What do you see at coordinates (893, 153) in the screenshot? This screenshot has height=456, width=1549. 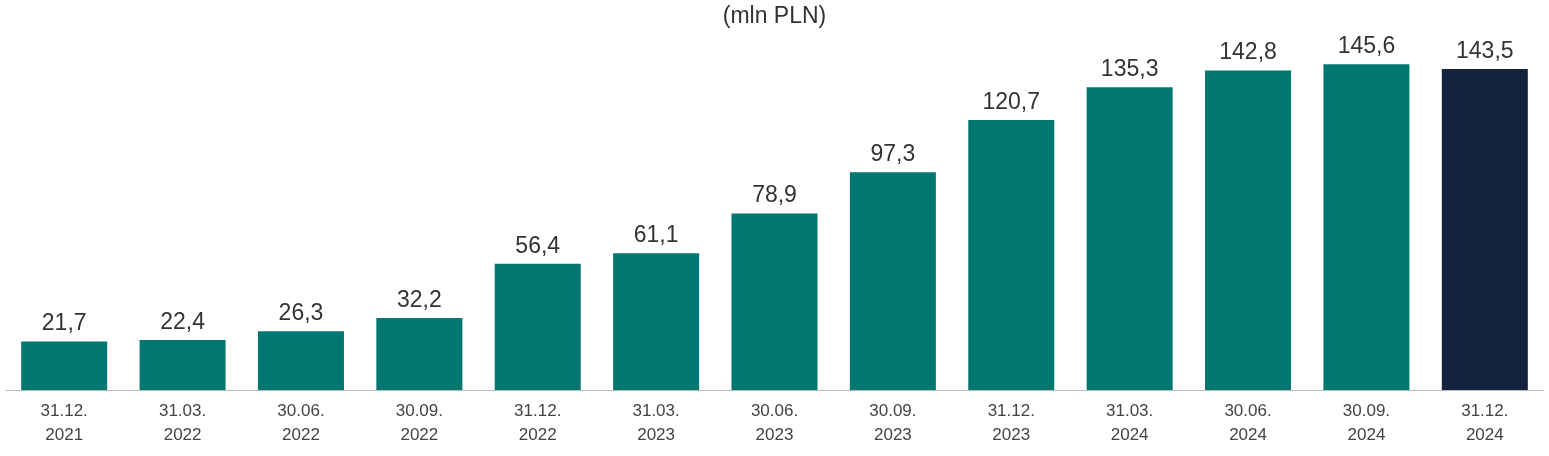 I see `data-label: 97,3` at bounding box center [893, 153].